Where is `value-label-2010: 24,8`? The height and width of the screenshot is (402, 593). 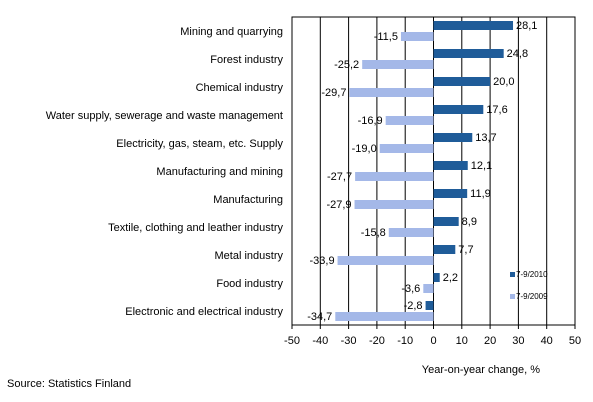
value-label-2010: 24,8 is located at coordinates (517, 54).